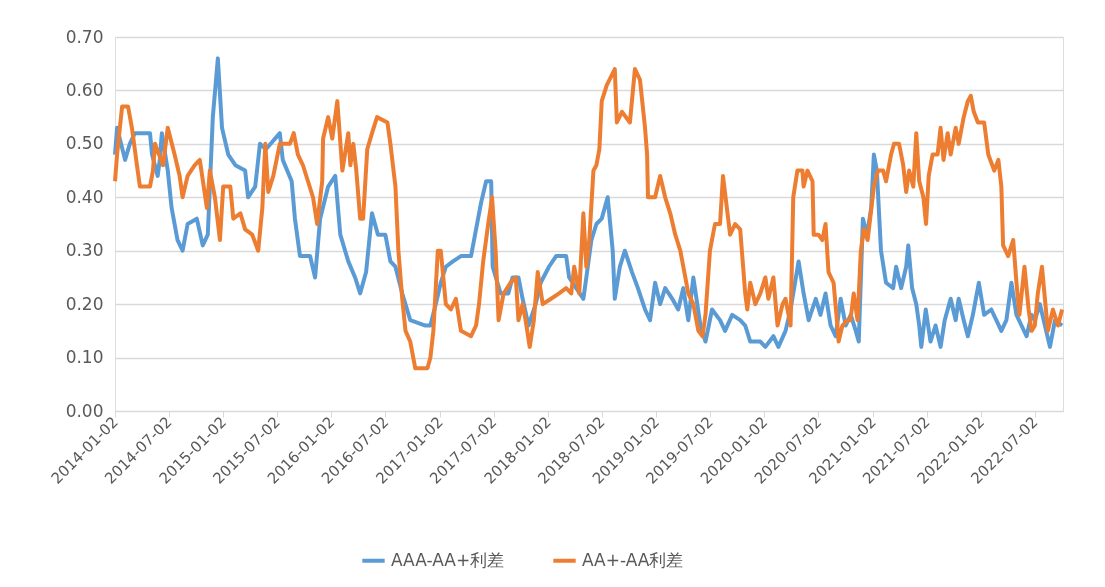 This screenshot has width=1105, height=587. Describe the element at coordinates (84, 89) in the screenshot. I see `y-tick-label: 0.60` at that location.